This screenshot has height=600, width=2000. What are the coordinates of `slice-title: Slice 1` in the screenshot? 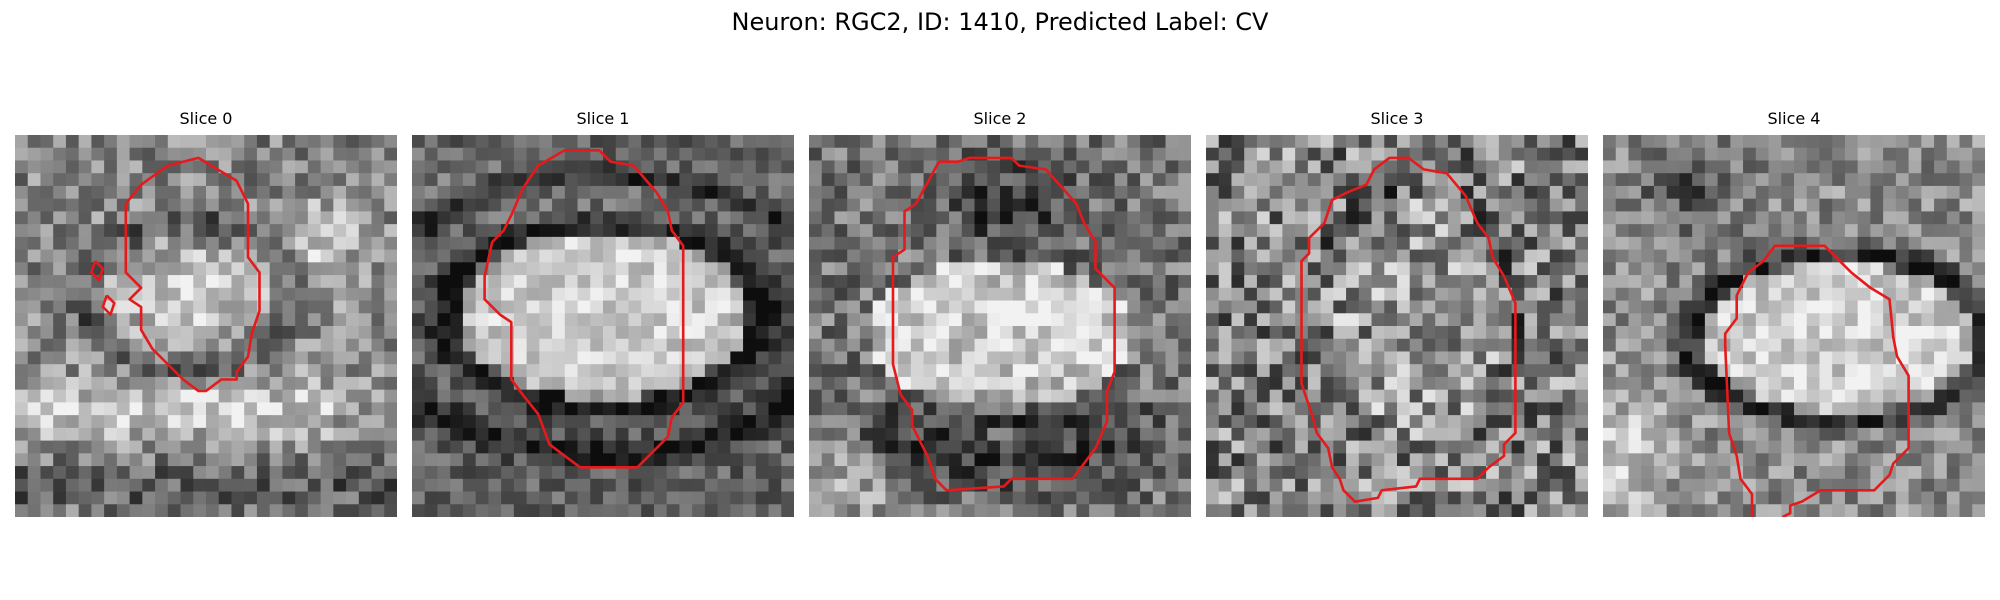 It's located at (603, 118).